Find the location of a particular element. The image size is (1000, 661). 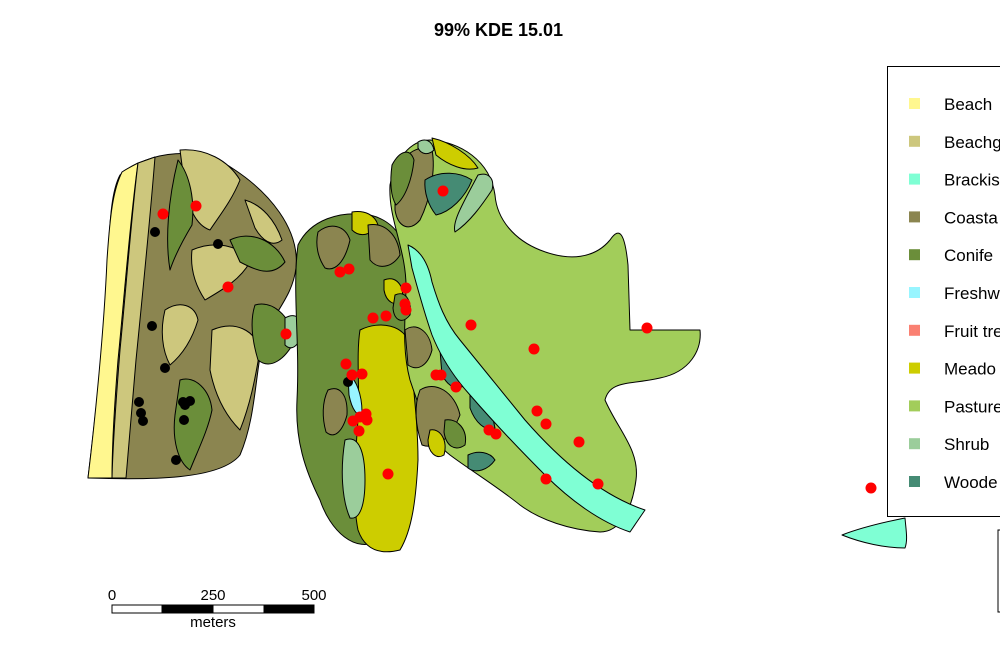

legend-label: Freshw is located at coordinates (972, 293).